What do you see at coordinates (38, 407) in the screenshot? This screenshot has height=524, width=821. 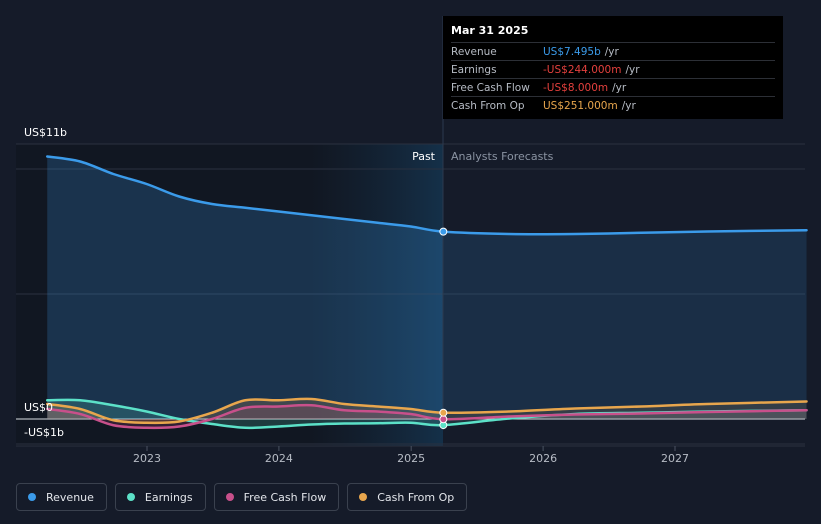 I see `y-label-zero: US$0` at bounding box center [38, 407].